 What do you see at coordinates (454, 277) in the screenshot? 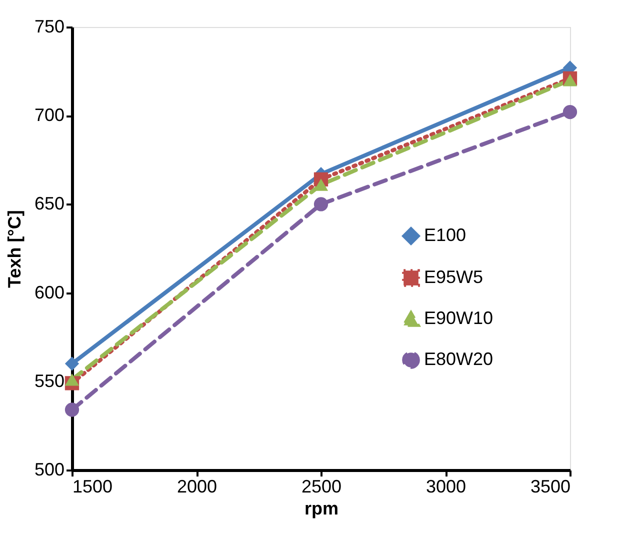
I see `legend-label: E95W5` at bounding box center [454, 277].